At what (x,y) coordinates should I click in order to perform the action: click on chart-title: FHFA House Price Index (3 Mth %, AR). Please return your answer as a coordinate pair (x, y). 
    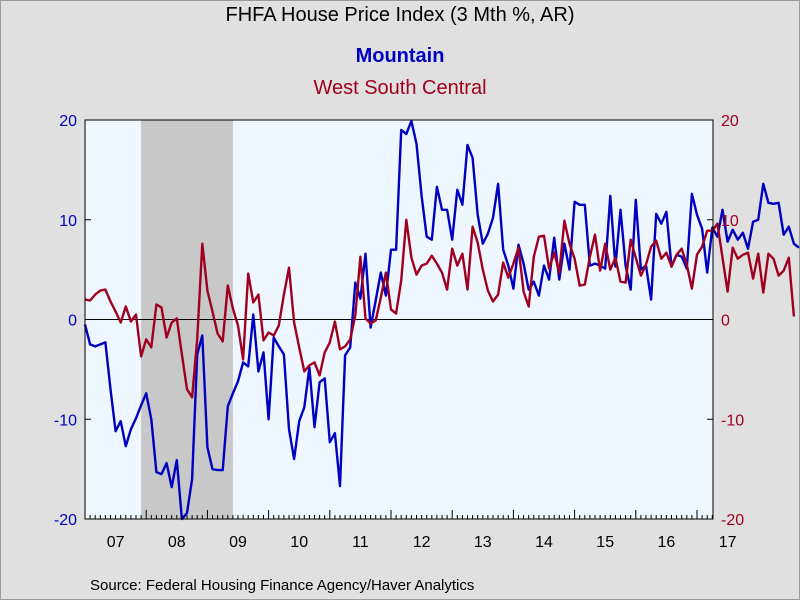
    Looking at the image, I should click on (400, 15).